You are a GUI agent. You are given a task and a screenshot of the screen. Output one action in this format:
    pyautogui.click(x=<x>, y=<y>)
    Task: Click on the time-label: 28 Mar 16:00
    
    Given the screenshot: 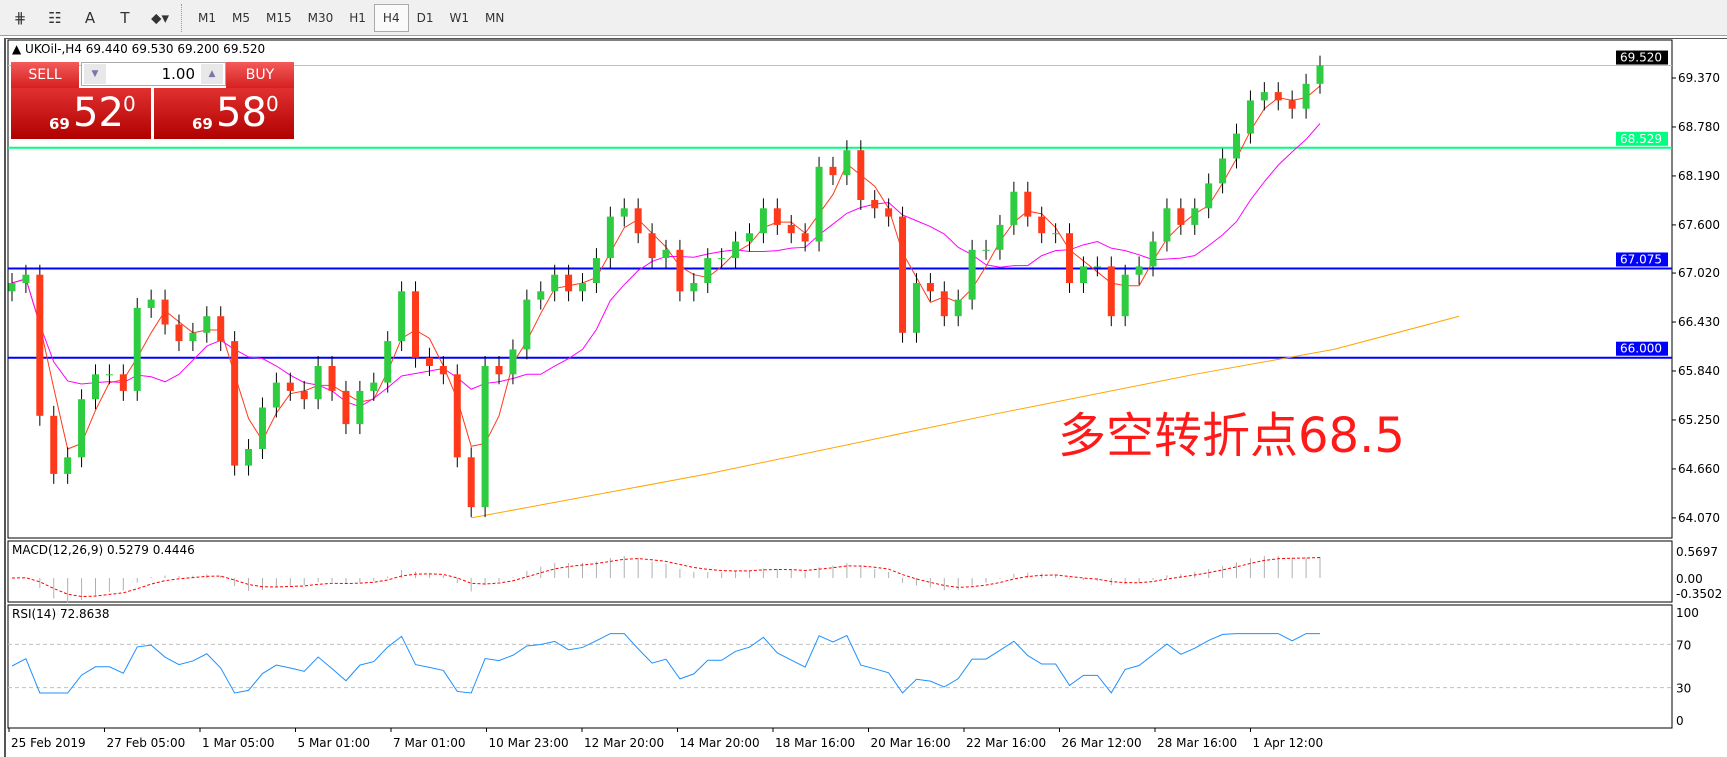 What is the action you would take?
    pyautogui.click(x=1197, y=743)
    